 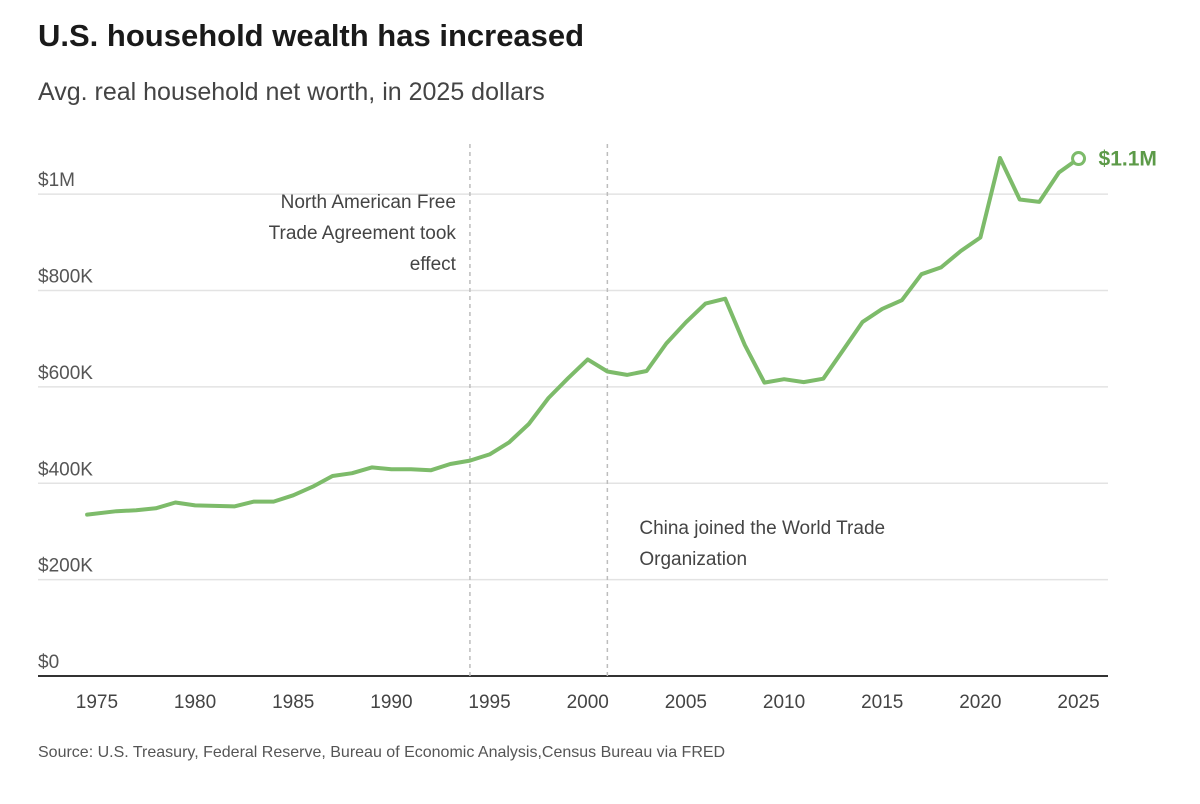 I want to click on event-annotation-line: effect, so click(x=433, y=264).